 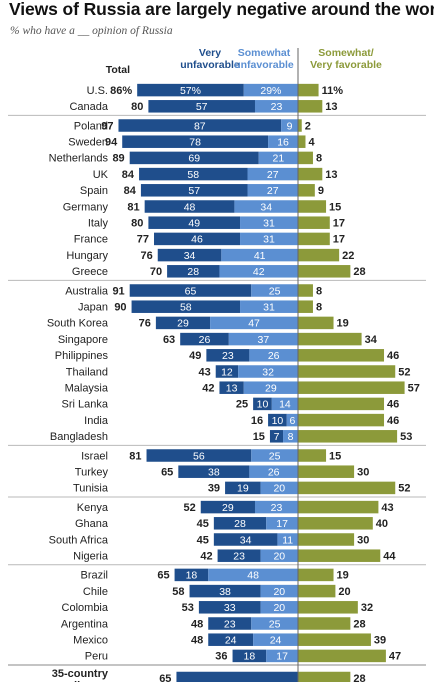 I want to click on favorable-value: 32, so click(x=367, y=608).